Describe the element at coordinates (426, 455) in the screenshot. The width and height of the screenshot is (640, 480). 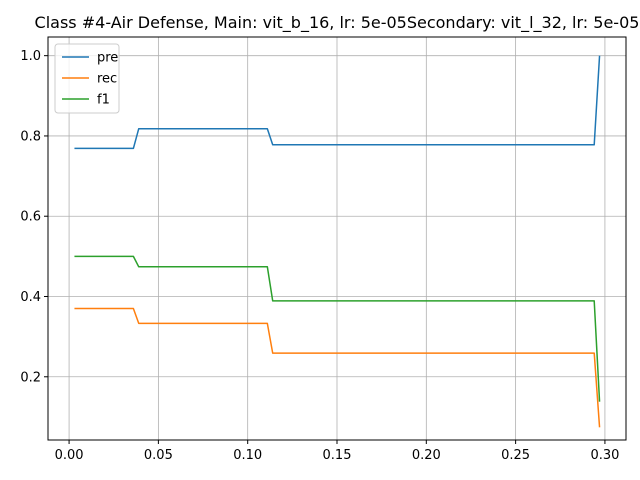
I see `x-tick-label: 0.20` at that location.